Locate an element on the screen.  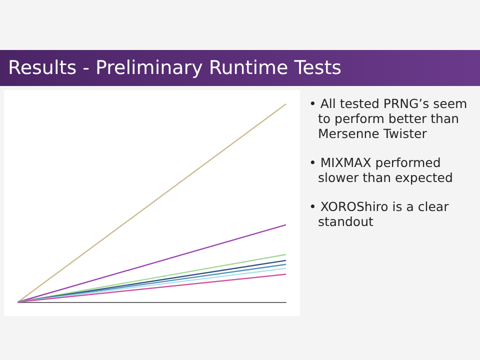
annotation: • XOROShiro is a clear standout is located at coordinates (379, 214).